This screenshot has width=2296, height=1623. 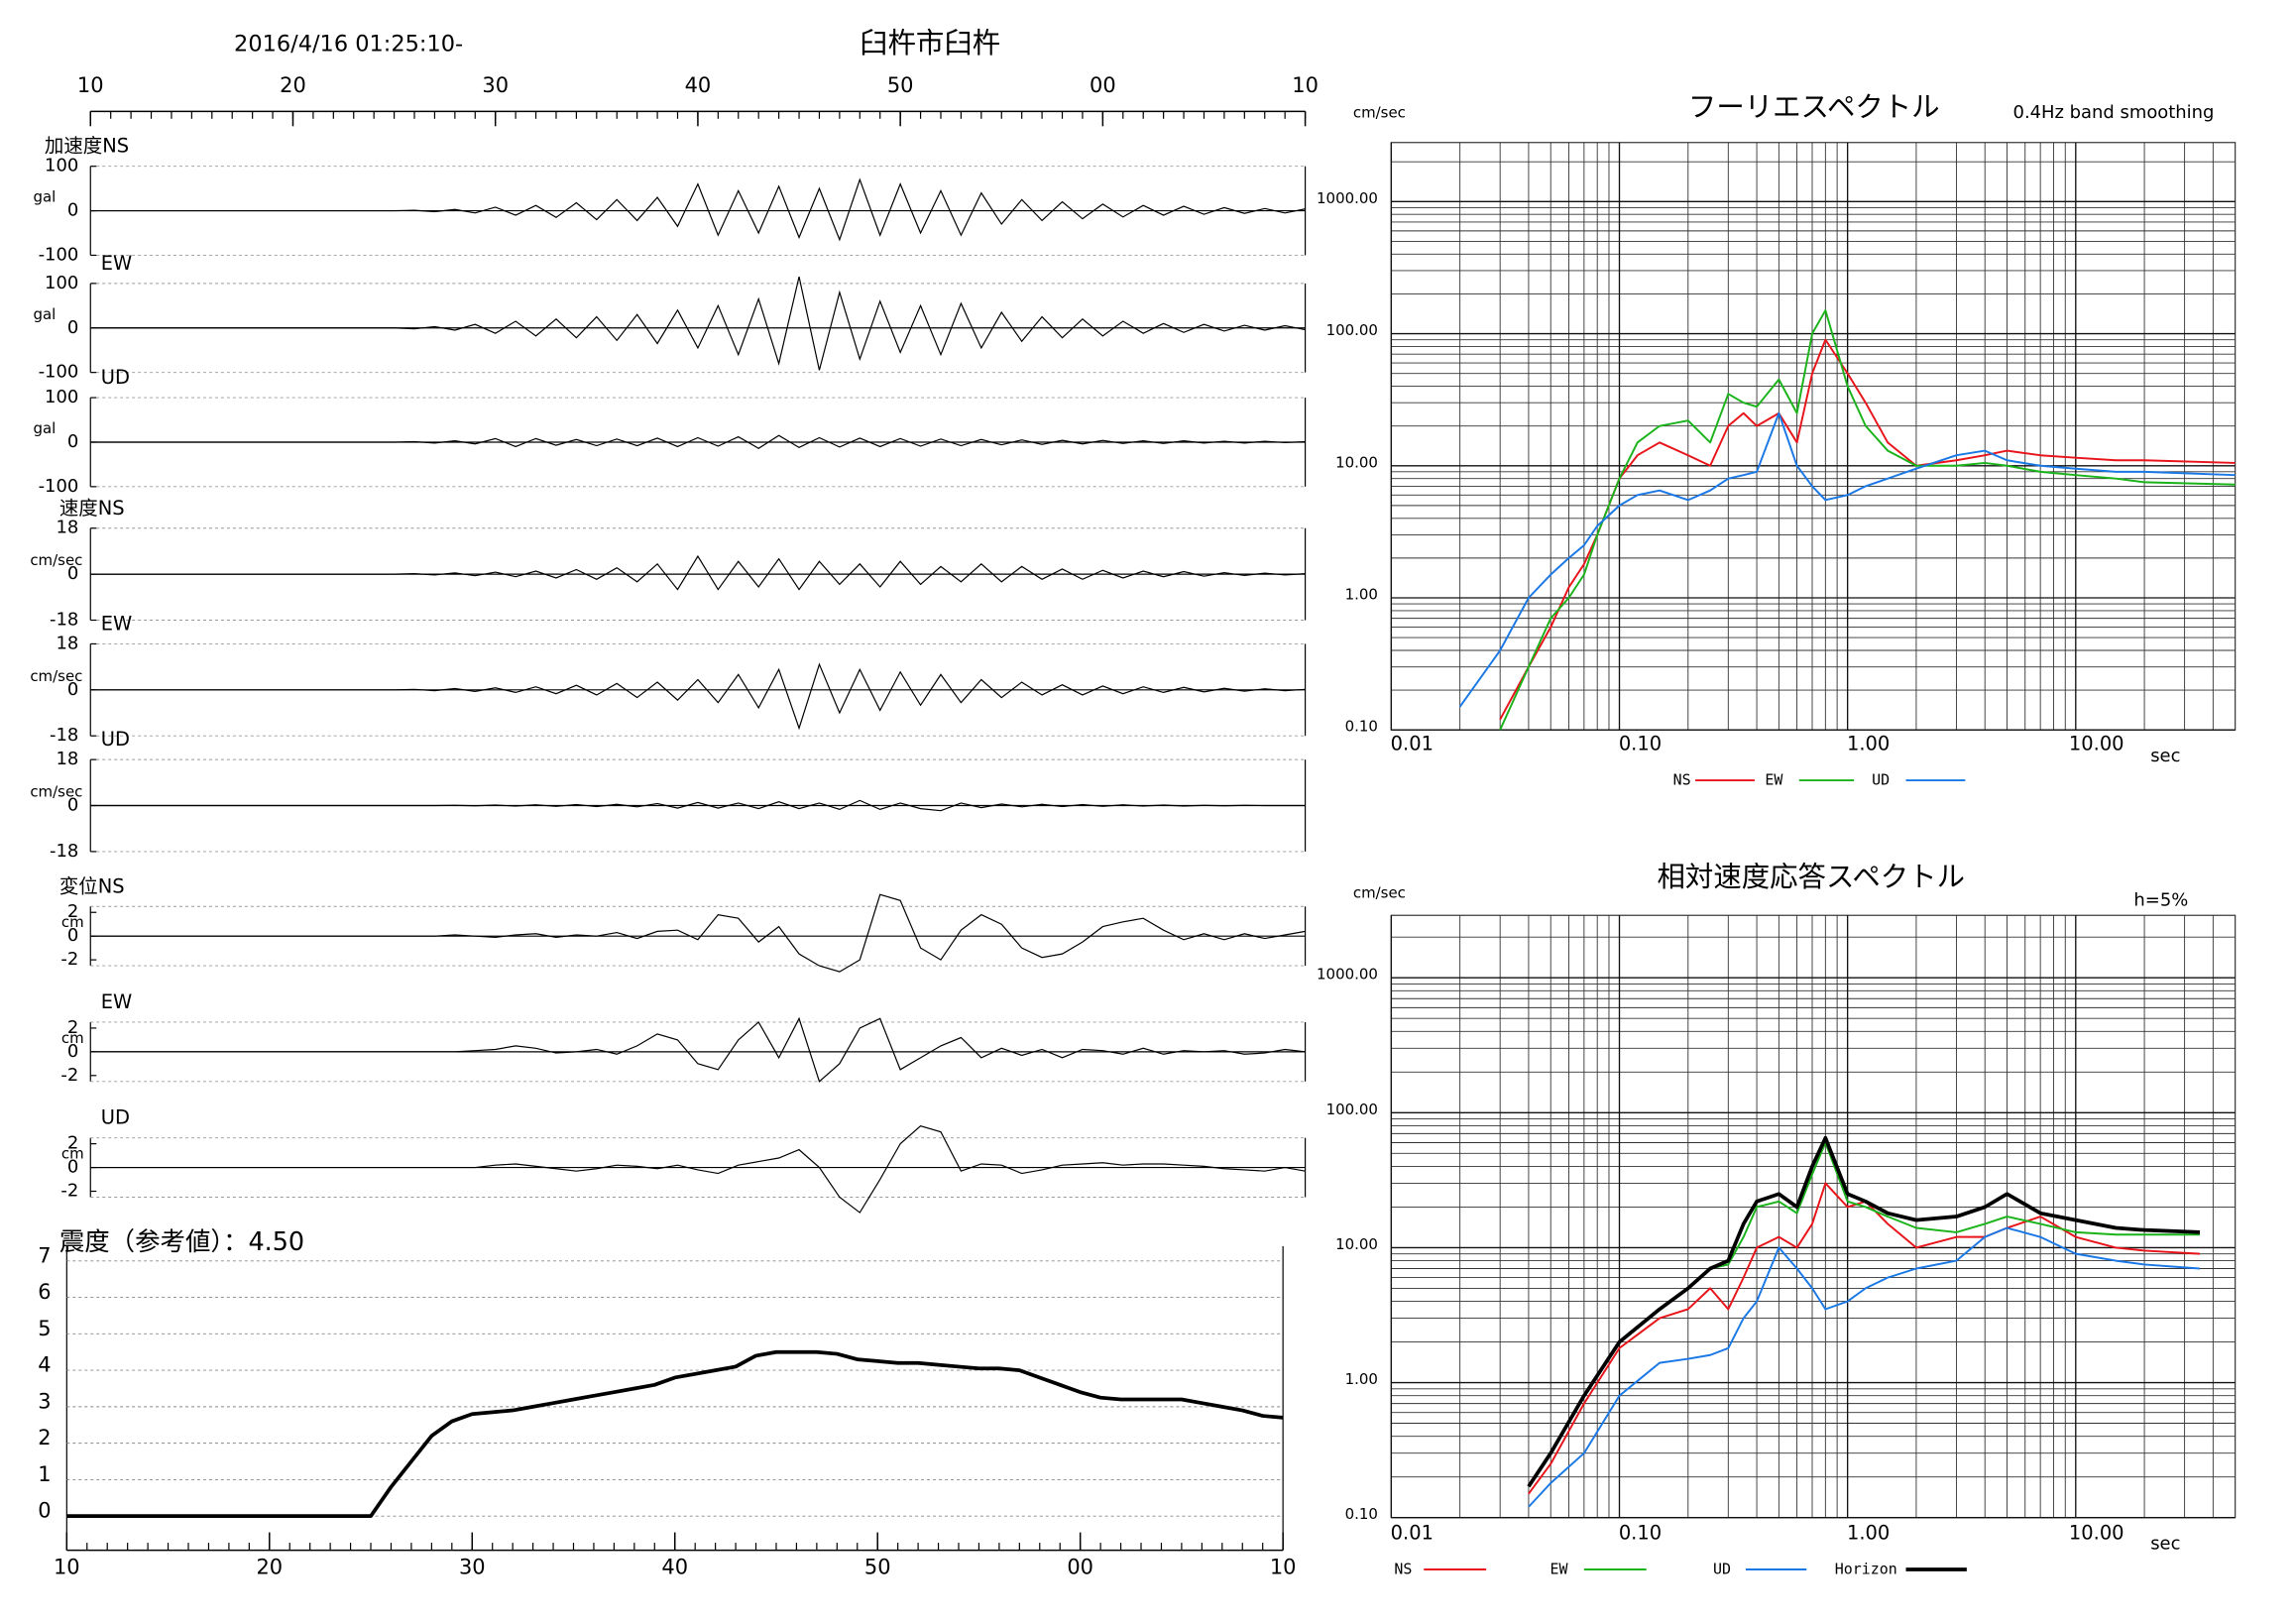 I want to click on damping-note: h=5%, so click(x=2161, y=899).